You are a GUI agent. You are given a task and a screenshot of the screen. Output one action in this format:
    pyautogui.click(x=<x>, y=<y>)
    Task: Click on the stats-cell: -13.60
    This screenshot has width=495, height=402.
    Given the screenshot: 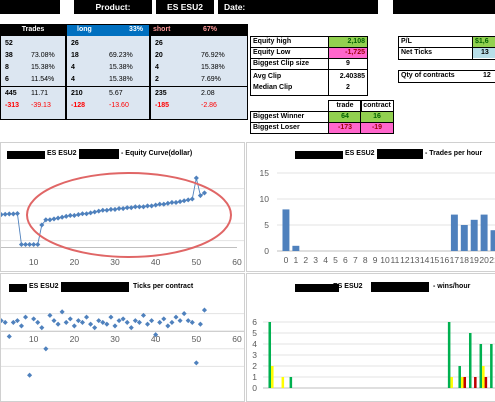 What is the action you would take?
    pyautogui.click(x=119, y=105)
    